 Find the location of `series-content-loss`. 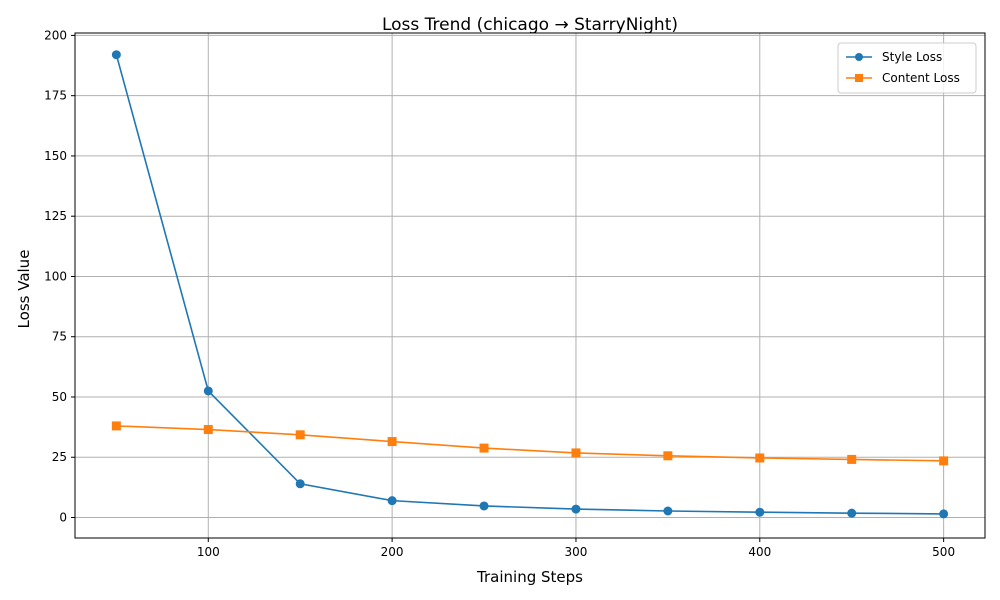

series-content-loss is located at coordinates (530, 443).